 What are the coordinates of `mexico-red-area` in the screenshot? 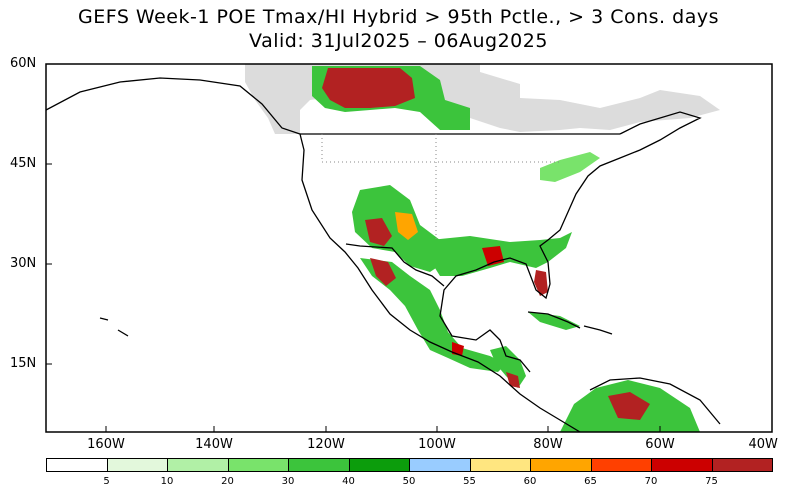 It's located at (383, 272).